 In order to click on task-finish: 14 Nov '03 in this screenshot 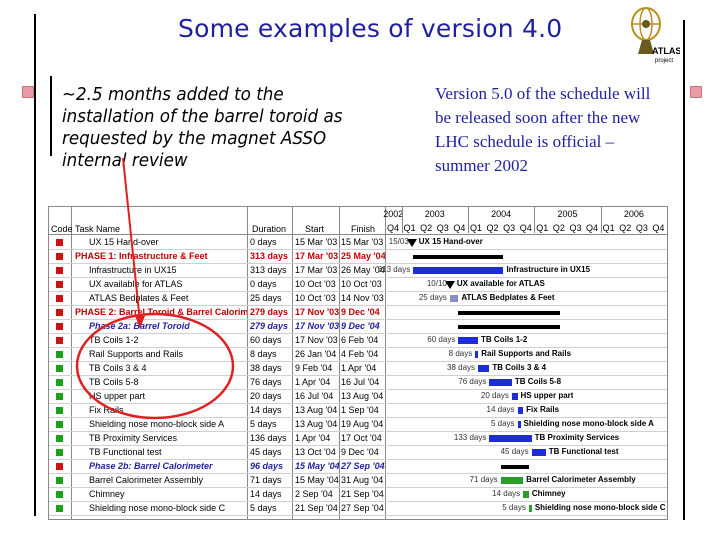, I will do `click(362, 298)`.